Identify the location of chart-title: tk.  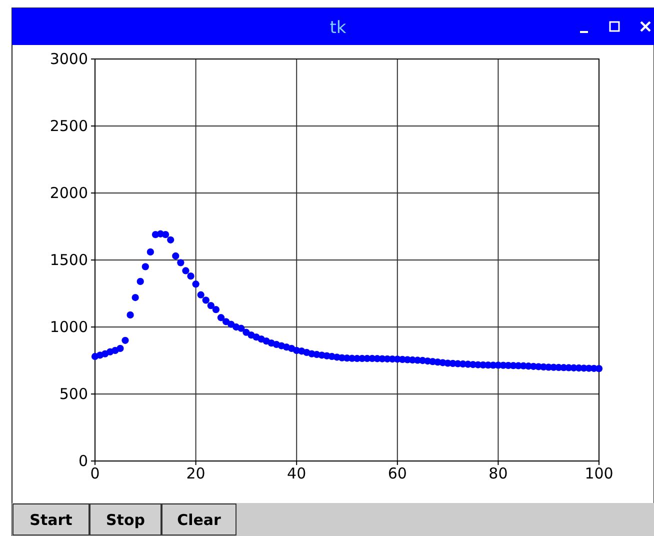
(338, 28).